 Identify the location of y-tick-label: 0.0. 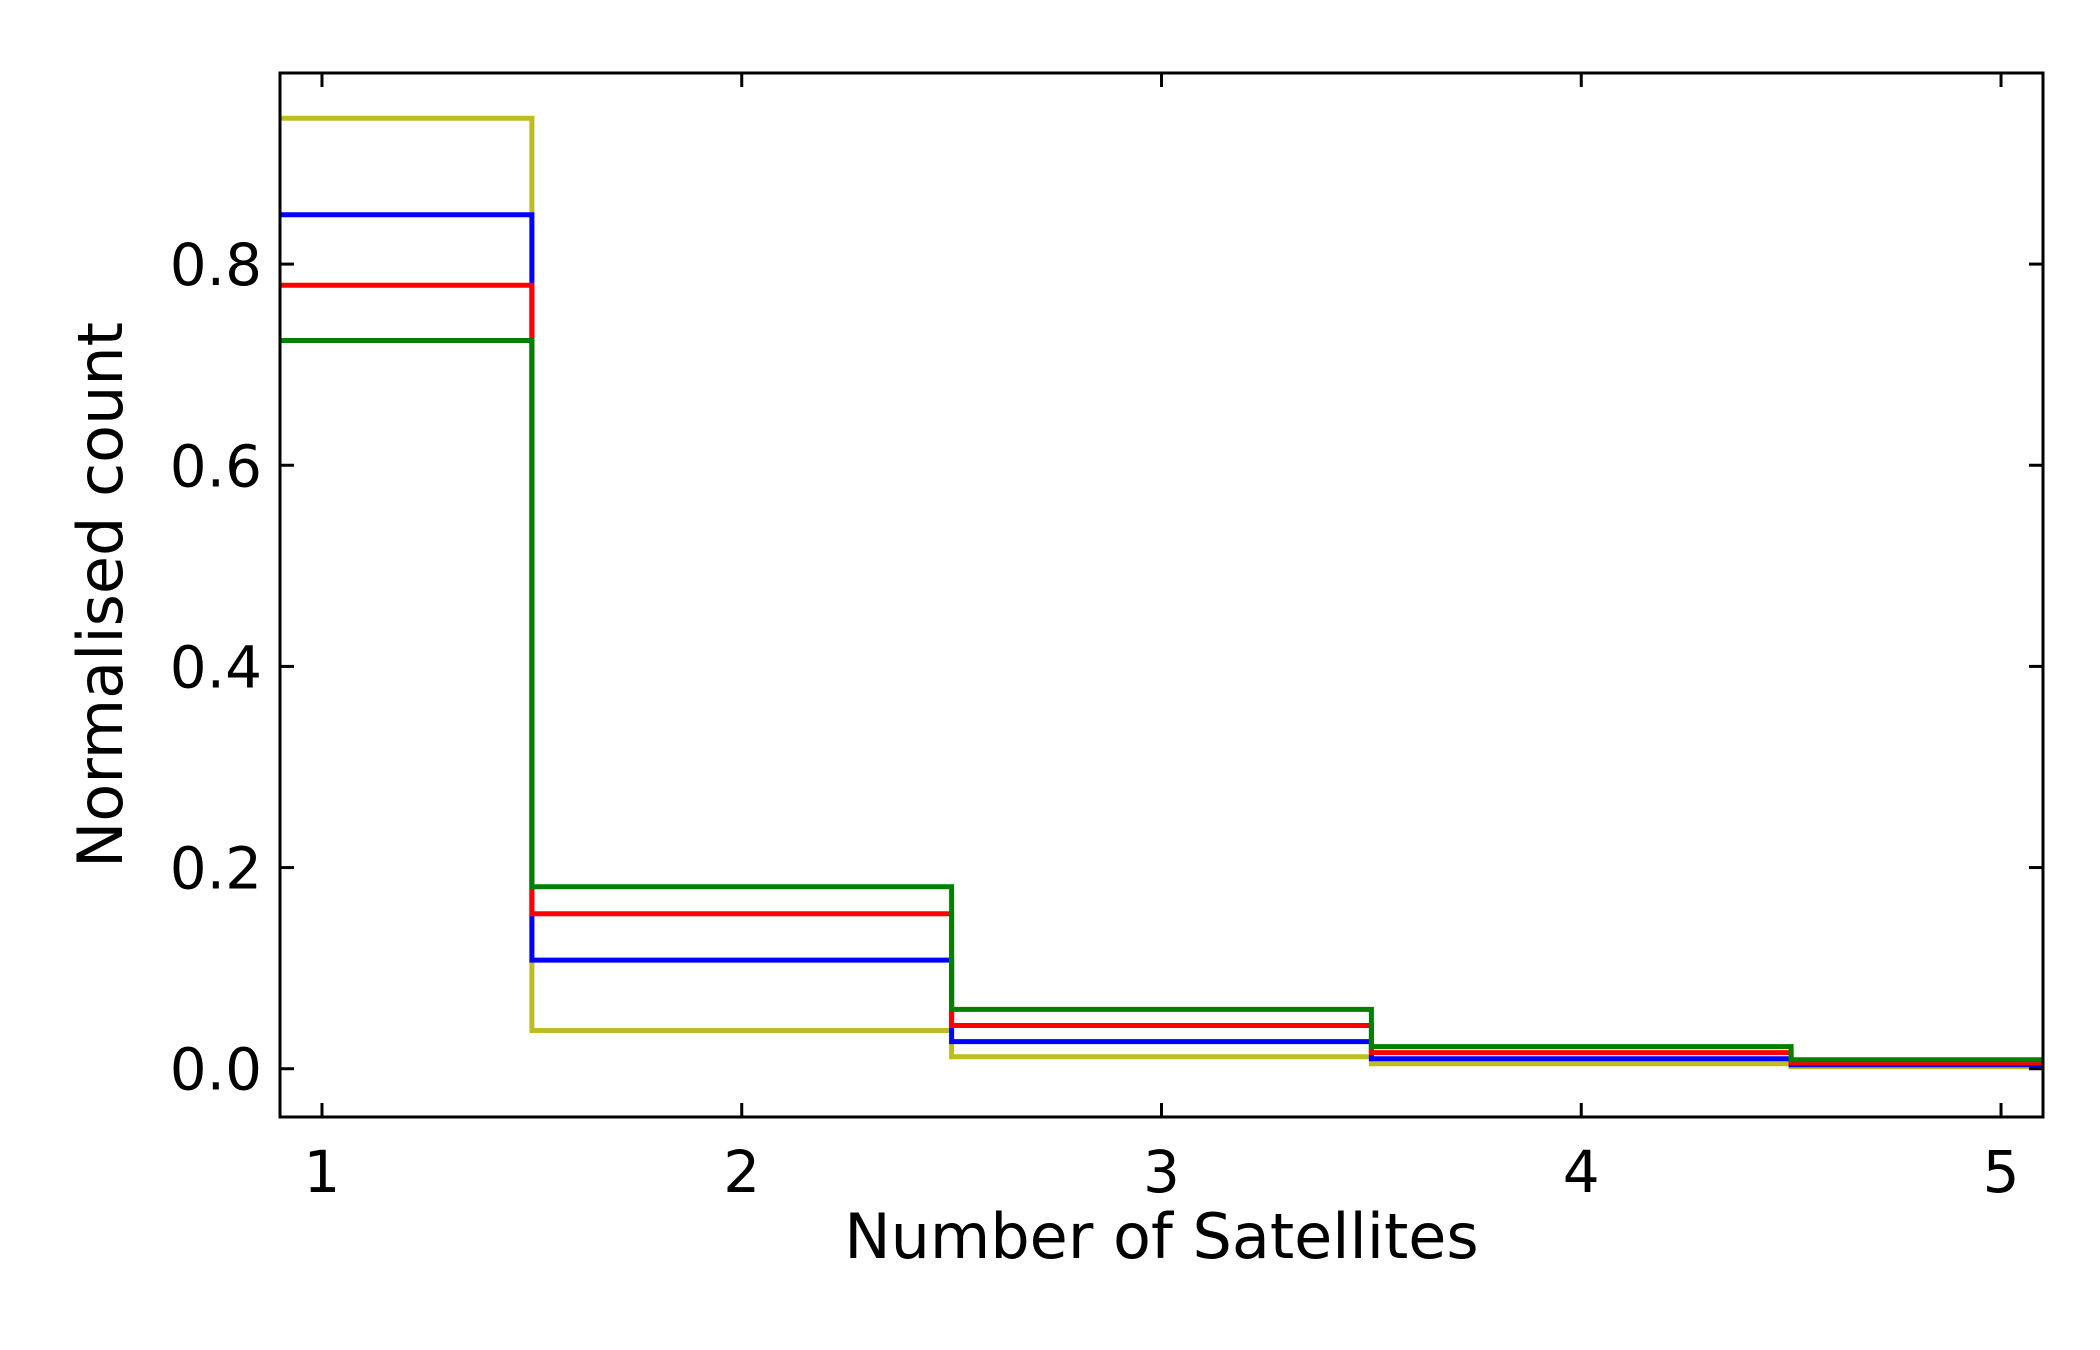
(216, 1070).